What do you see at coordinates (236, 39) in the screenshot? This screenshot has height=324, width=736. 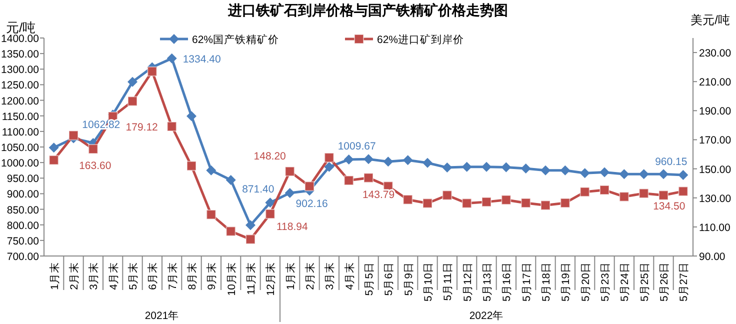 I see `legend-label: 62%国产铁精矿价` at bounding box center [236, 39].